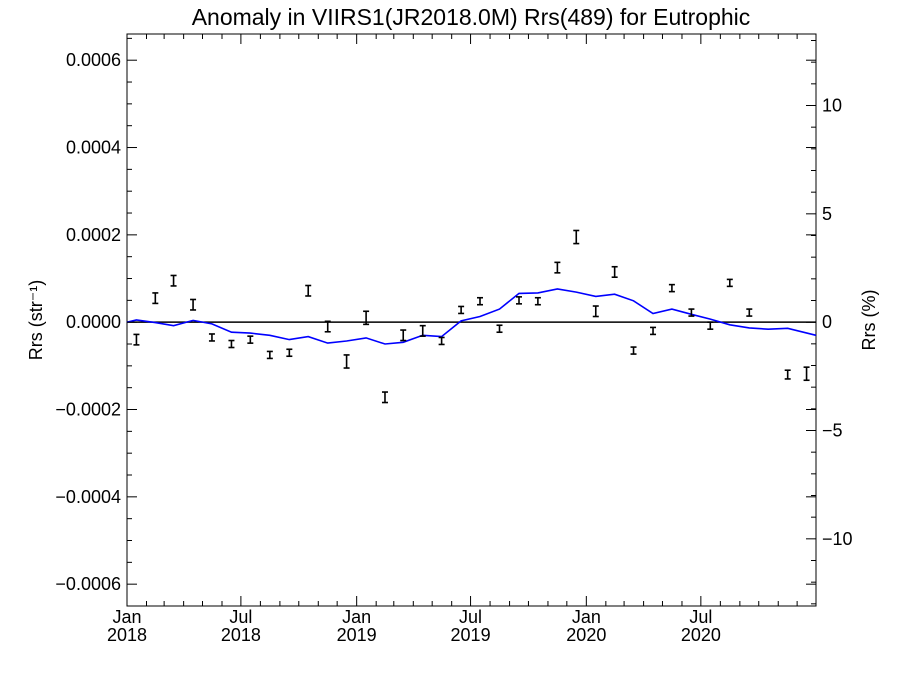 The height and width of the screenshot is (675, 900). What do you see at coordinates (93, 322) in the screenshot?
I see `y-left-tick-label: 0.0000` at bounding box center [93, 322].